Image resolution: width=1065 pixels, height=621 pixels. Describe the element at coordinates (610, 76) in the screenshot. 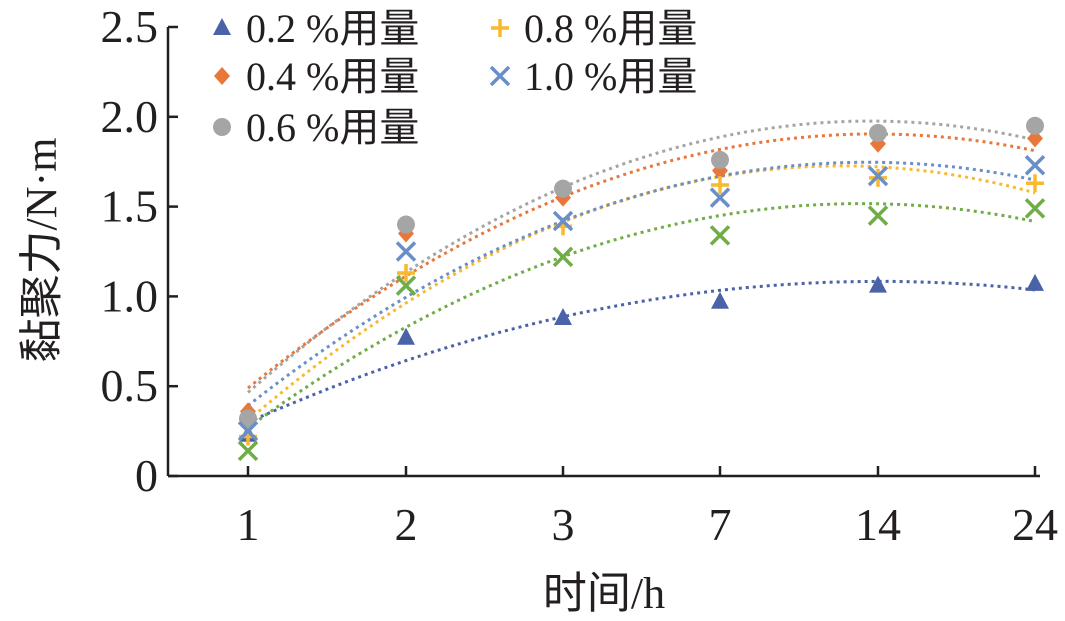

I see `legend-label: 1.0 %用量` at that location.